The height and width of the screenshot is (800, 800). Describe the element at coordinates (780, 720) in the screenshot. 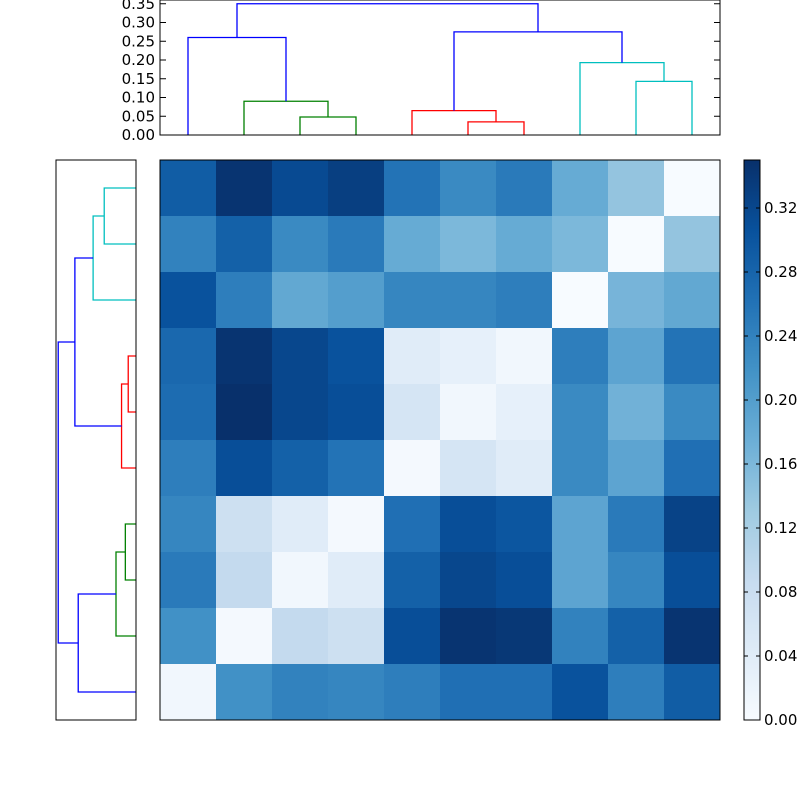

I see `colorbar-tick-label: 0.00` at that location.